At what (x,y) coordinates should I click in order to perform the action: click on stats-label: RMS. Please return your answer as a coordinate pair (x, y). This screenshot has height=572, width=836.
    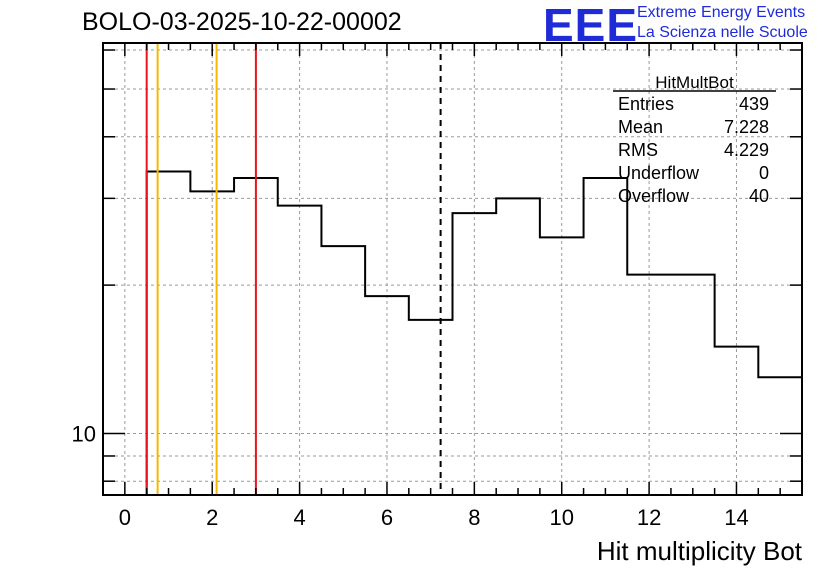
    Looking at the image, I should click on (638, 150).